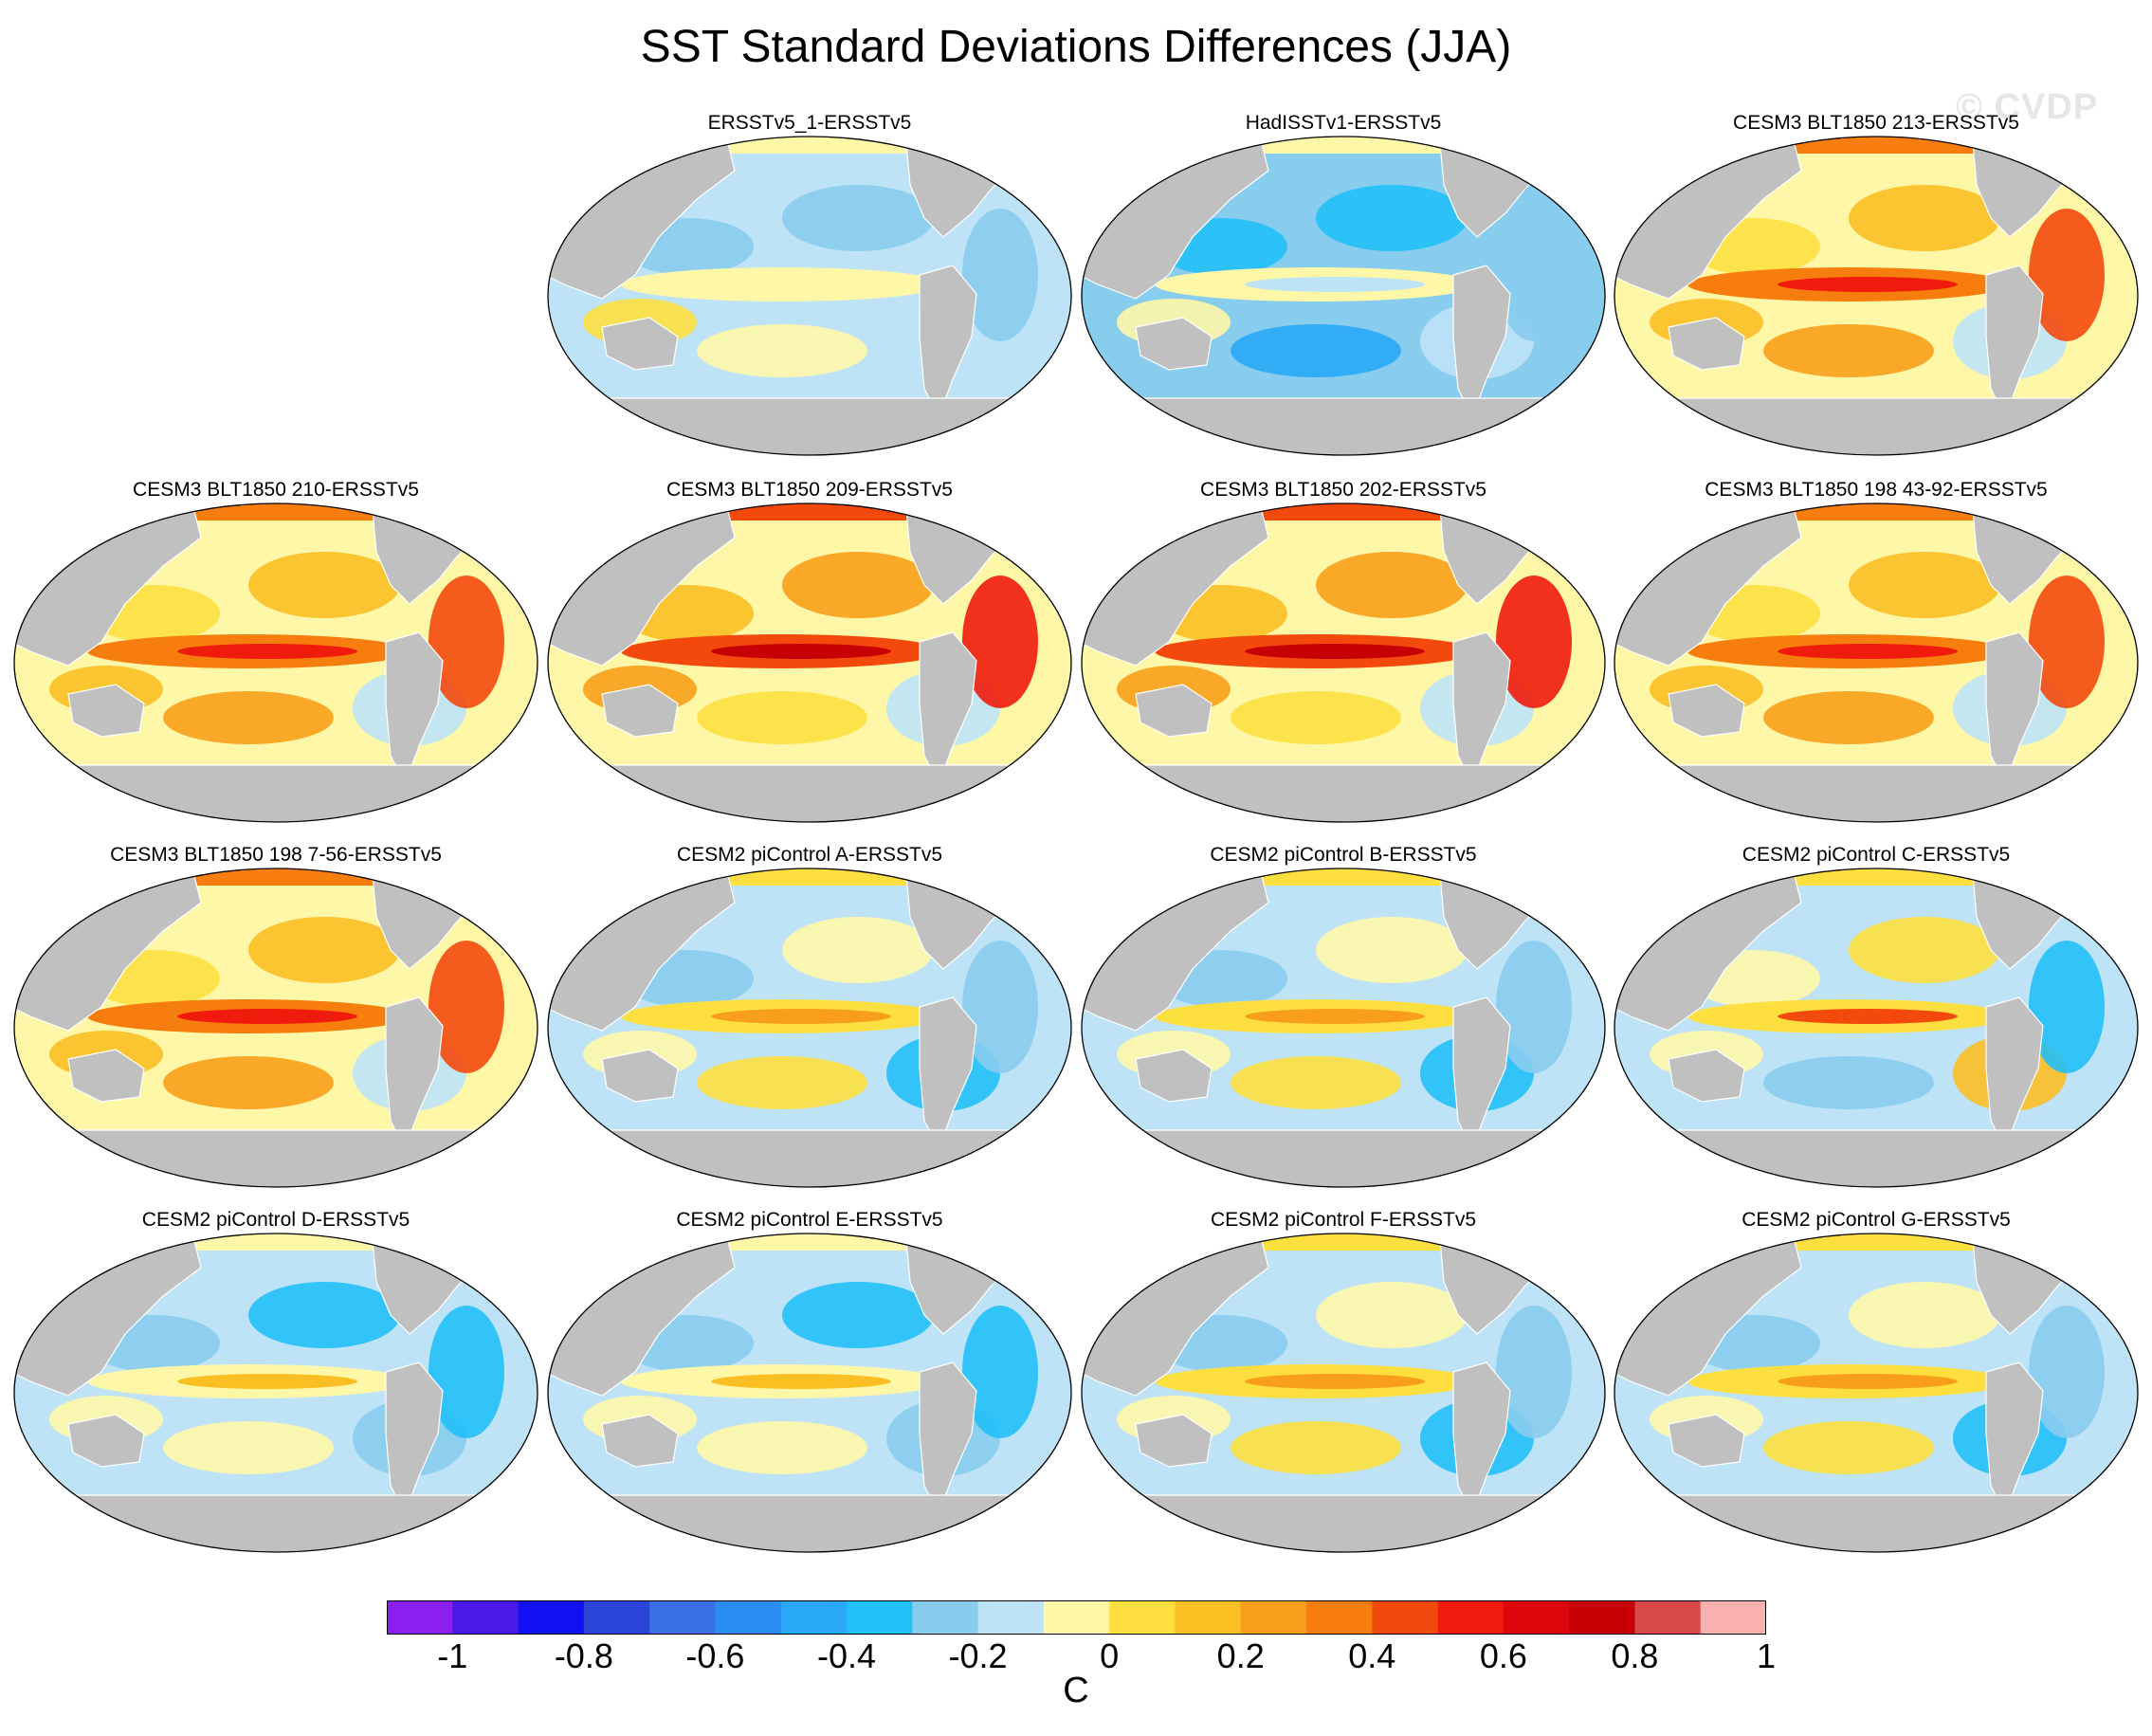  I want to click on panel-title: CESM3 BLT1850 210-ERSSTv5, so click(276, 490).